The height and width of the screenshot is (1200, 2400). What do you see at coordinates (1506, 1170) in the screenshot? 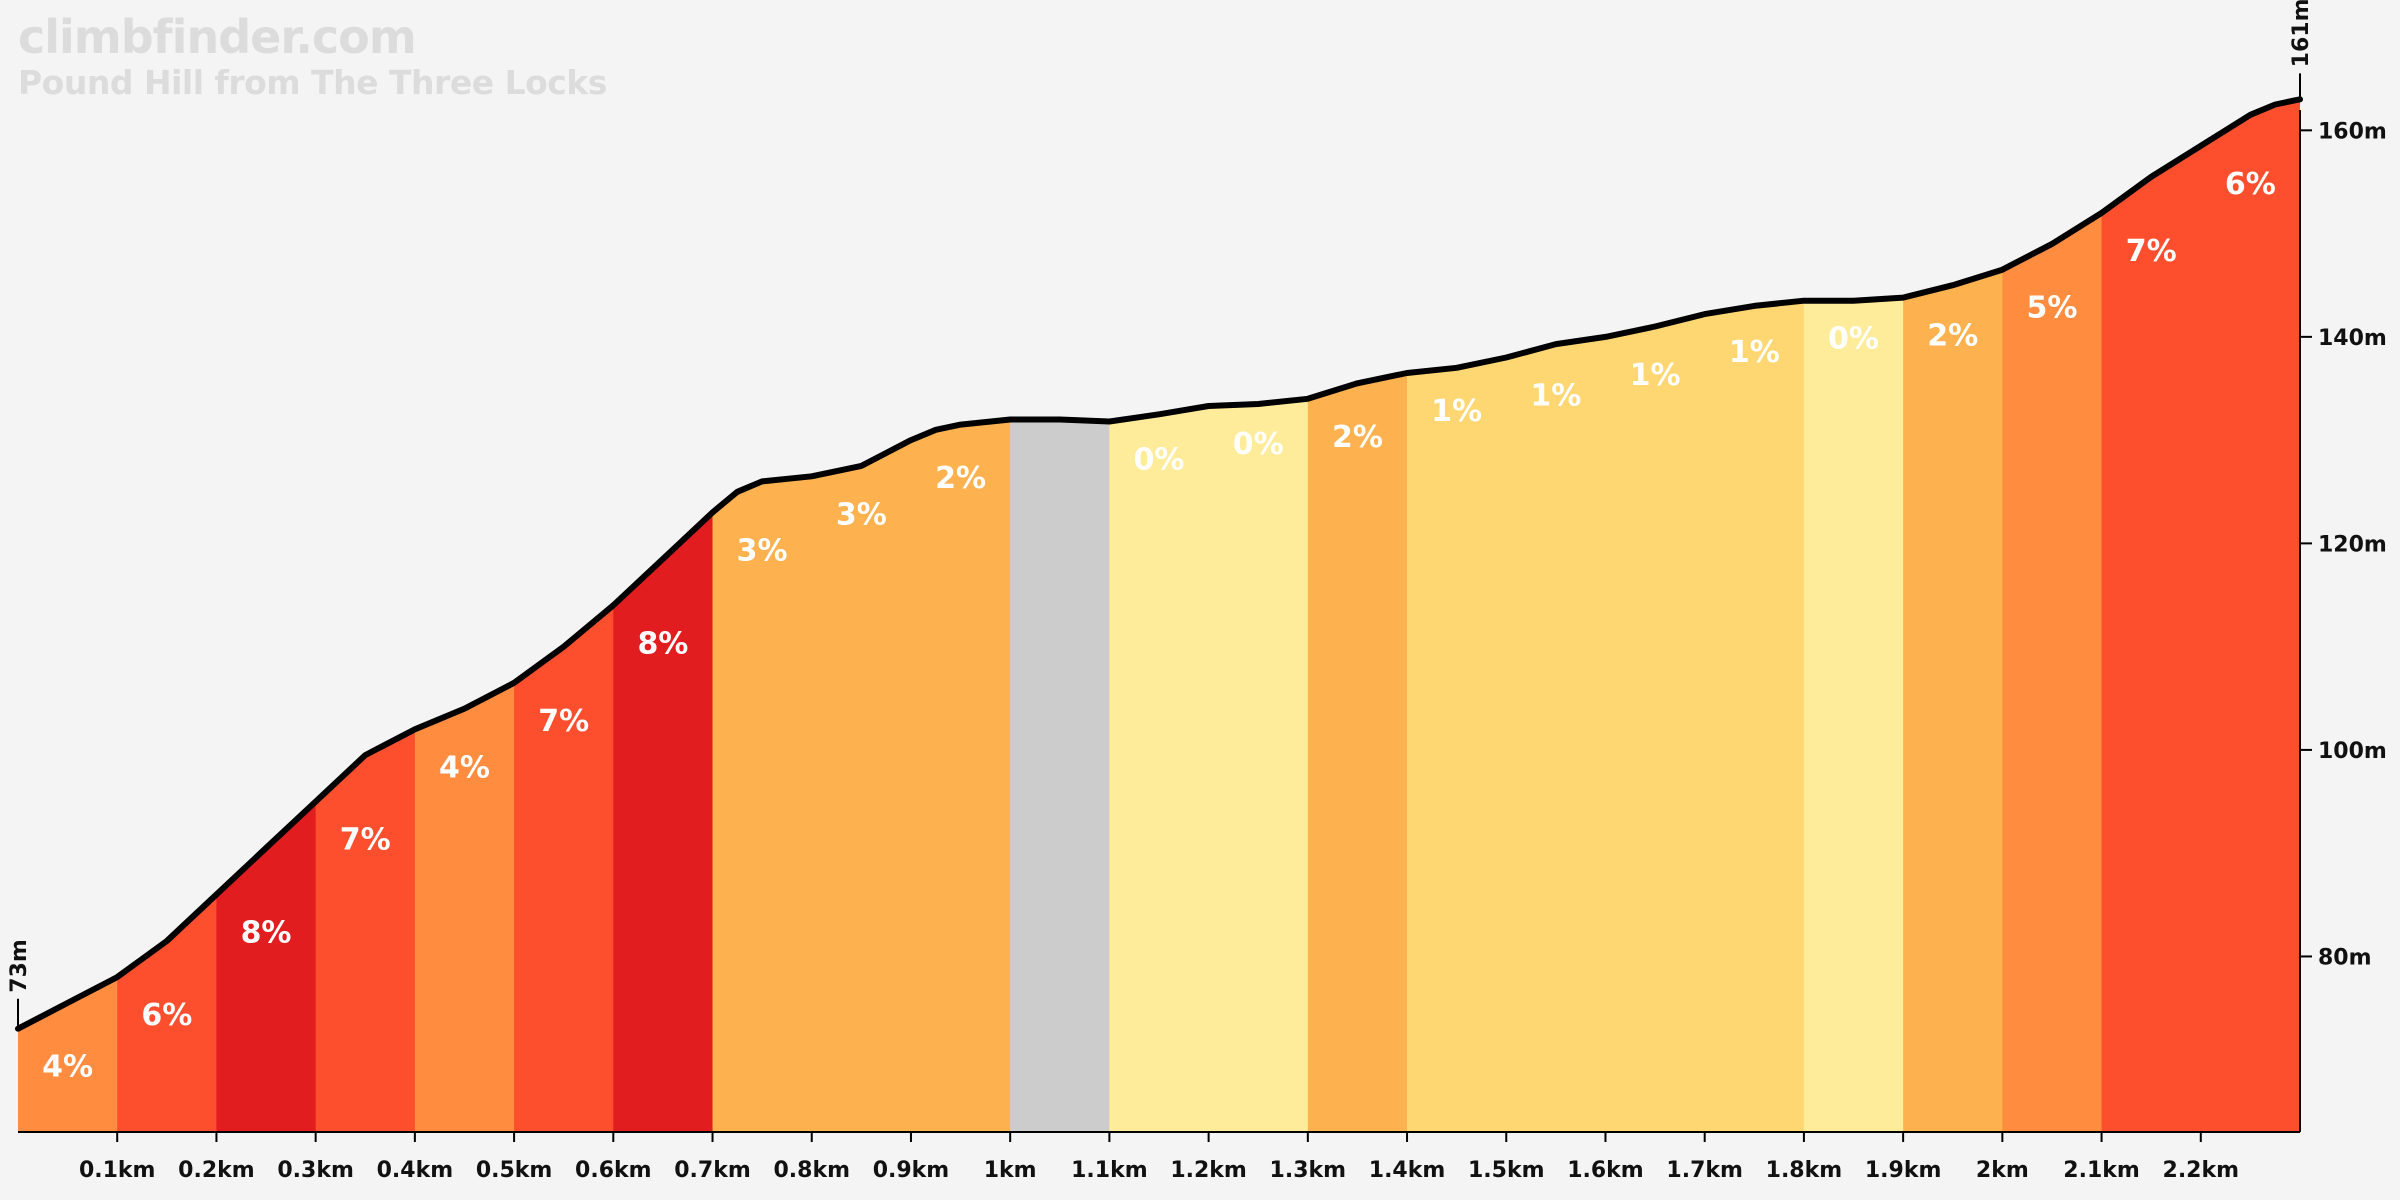
I see `x-tick-label: 1.5km` at bounding box center [1506, 1170].